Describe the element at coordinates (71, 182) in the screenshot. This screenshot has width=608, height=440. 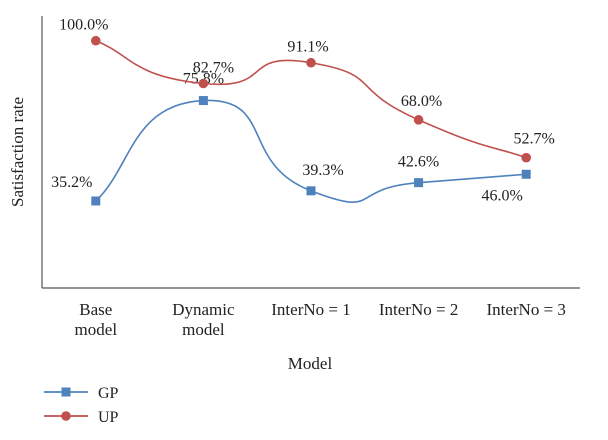
I see `data-label-gp: 35.2%` at that location.